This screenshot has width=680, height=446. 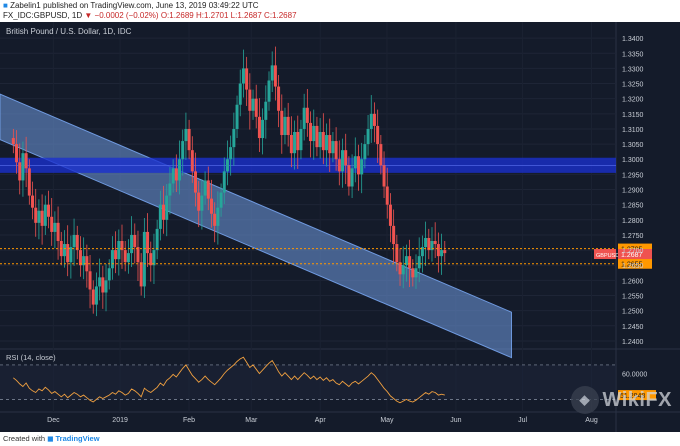 I want to click on price-tick-label: 1.3200, so click(x=633, y=100).